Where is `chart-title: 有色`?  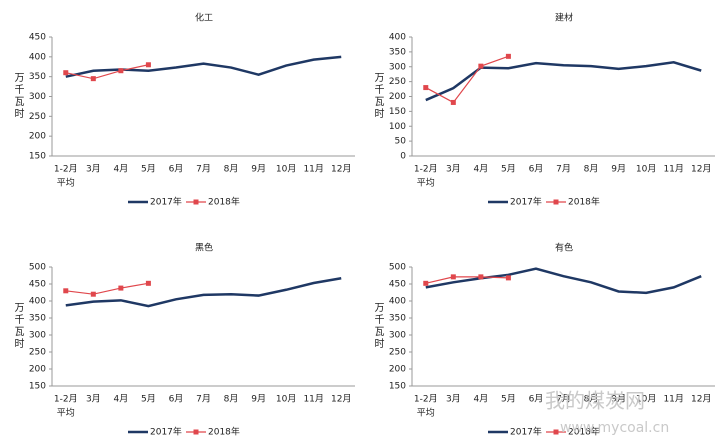 chart-title: 有色 is located at coordinates (564, 248).